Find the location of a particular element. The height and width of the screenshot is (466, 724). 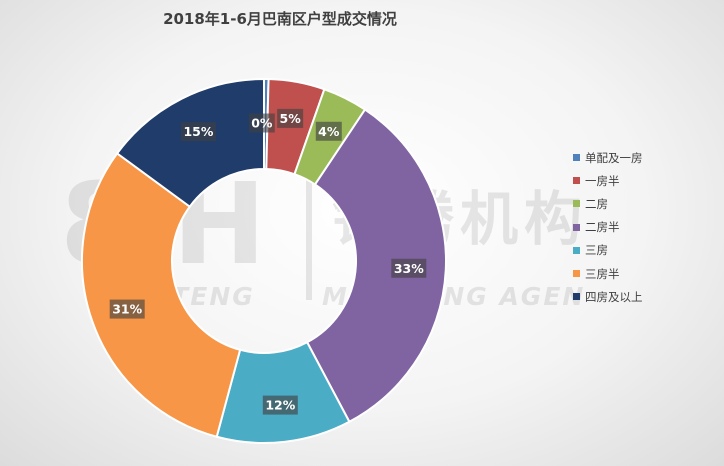

data-label-text: 15% is located at coordinates (198, 131).